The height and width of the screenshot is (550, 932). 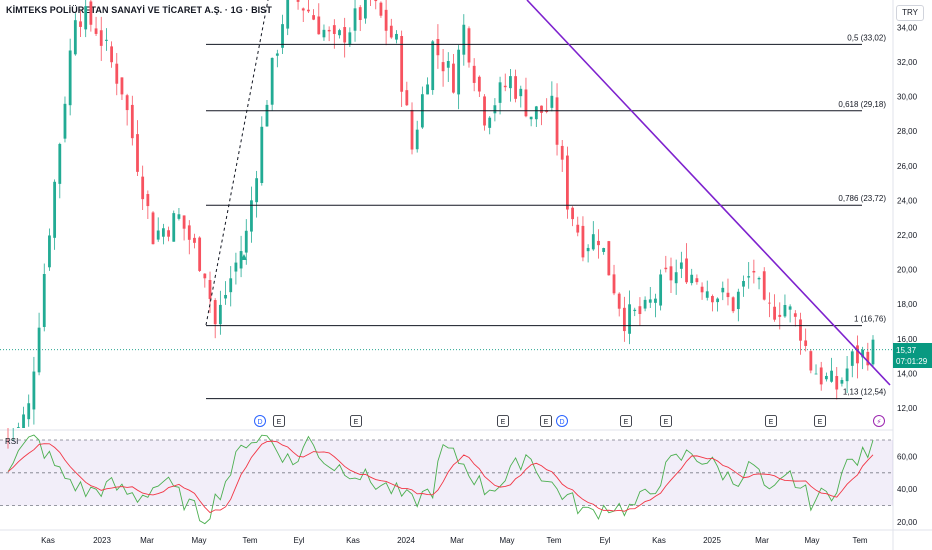 I want to click on dashed-trend-line, so click(x=237, y=163).